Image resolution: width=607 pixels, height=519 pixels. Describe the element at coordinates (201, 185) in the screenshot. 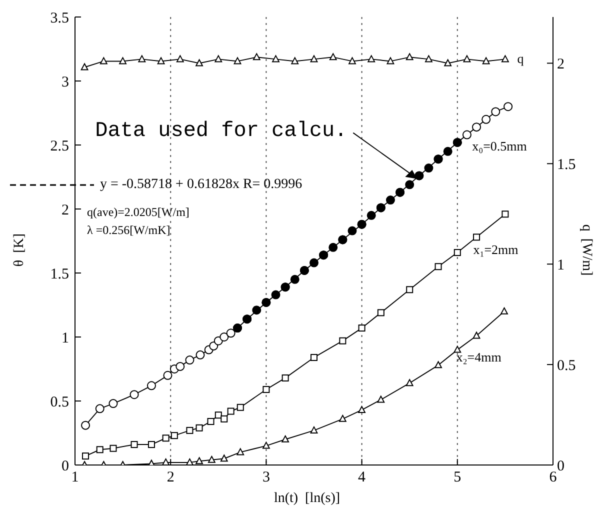

I see `annotation: y = -0.58718 + 0.61828x R= 0.9996` at that location.